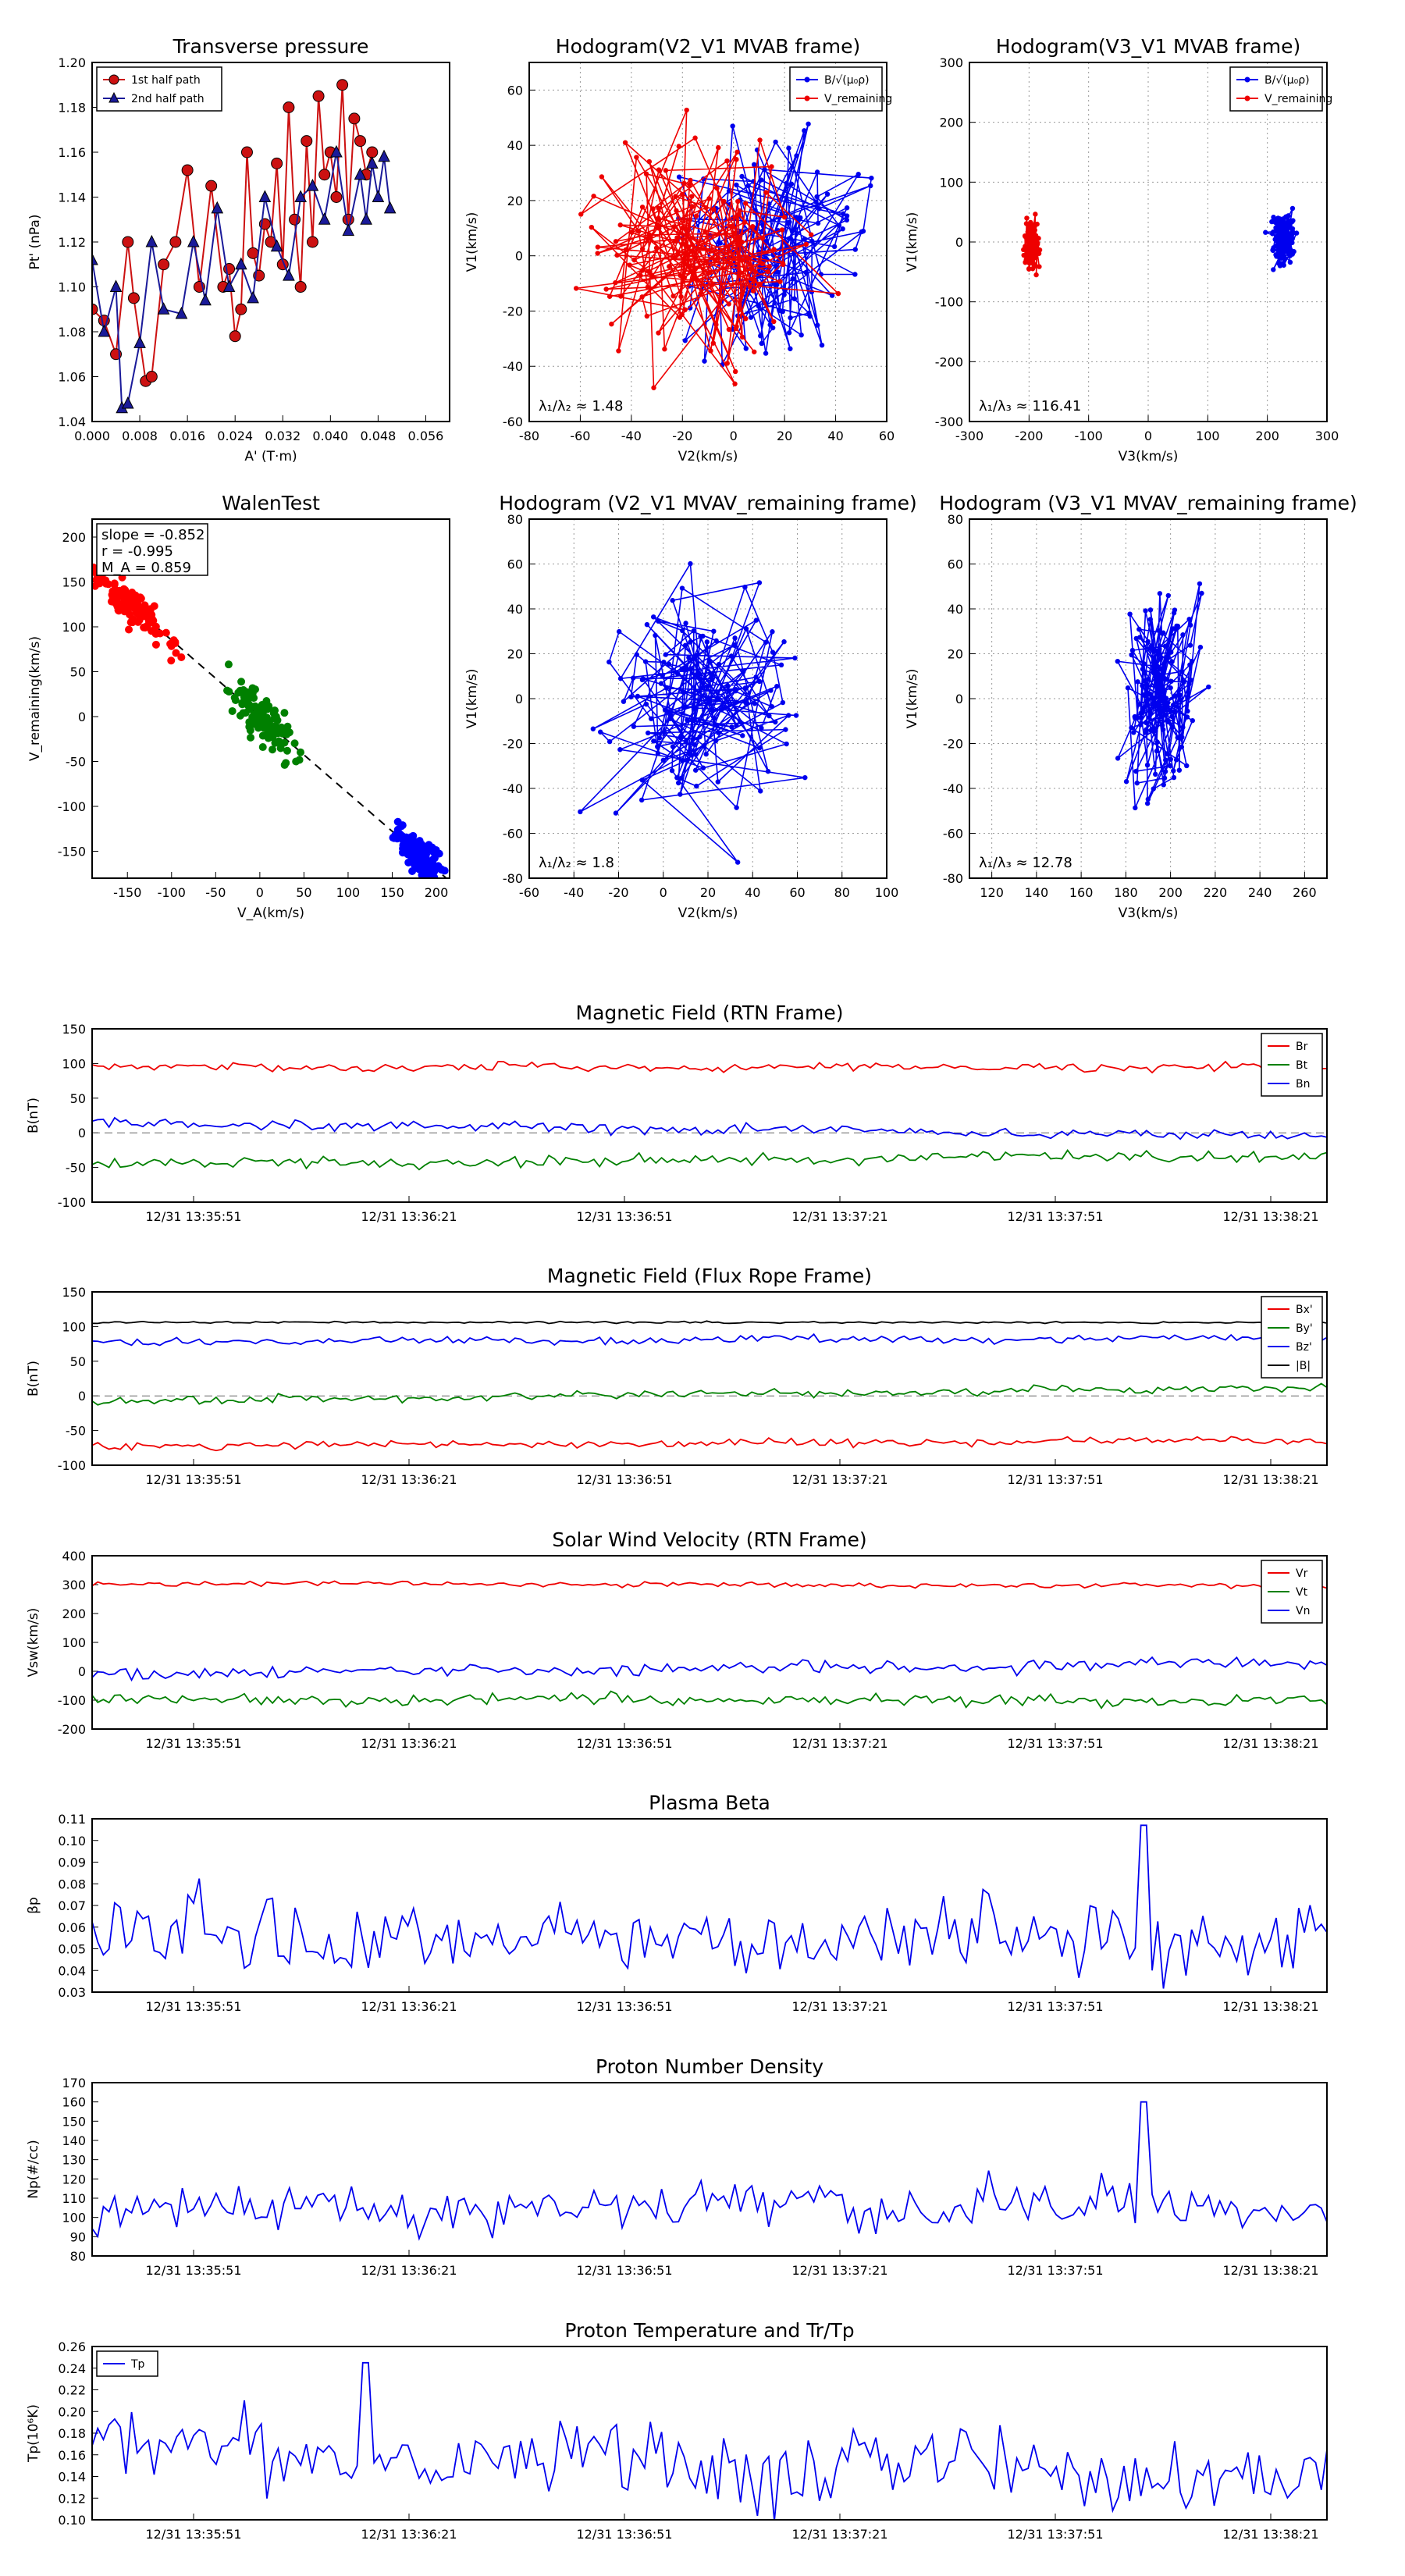 Image resolution: width=1405 pixels, height=2576 pixels. Describe the element at coordinates (682, 436) in the screenshot. I see `x-tick-label: -20` at that location.